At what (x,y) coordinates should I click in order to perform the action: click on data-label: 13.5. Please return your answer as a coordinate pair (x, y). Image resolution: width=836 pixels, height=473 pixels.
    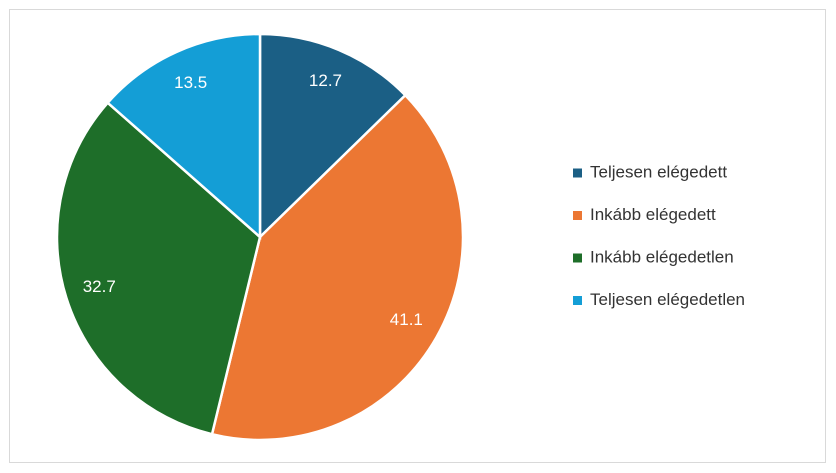
    Looking at the image, I should click on (190, 82).